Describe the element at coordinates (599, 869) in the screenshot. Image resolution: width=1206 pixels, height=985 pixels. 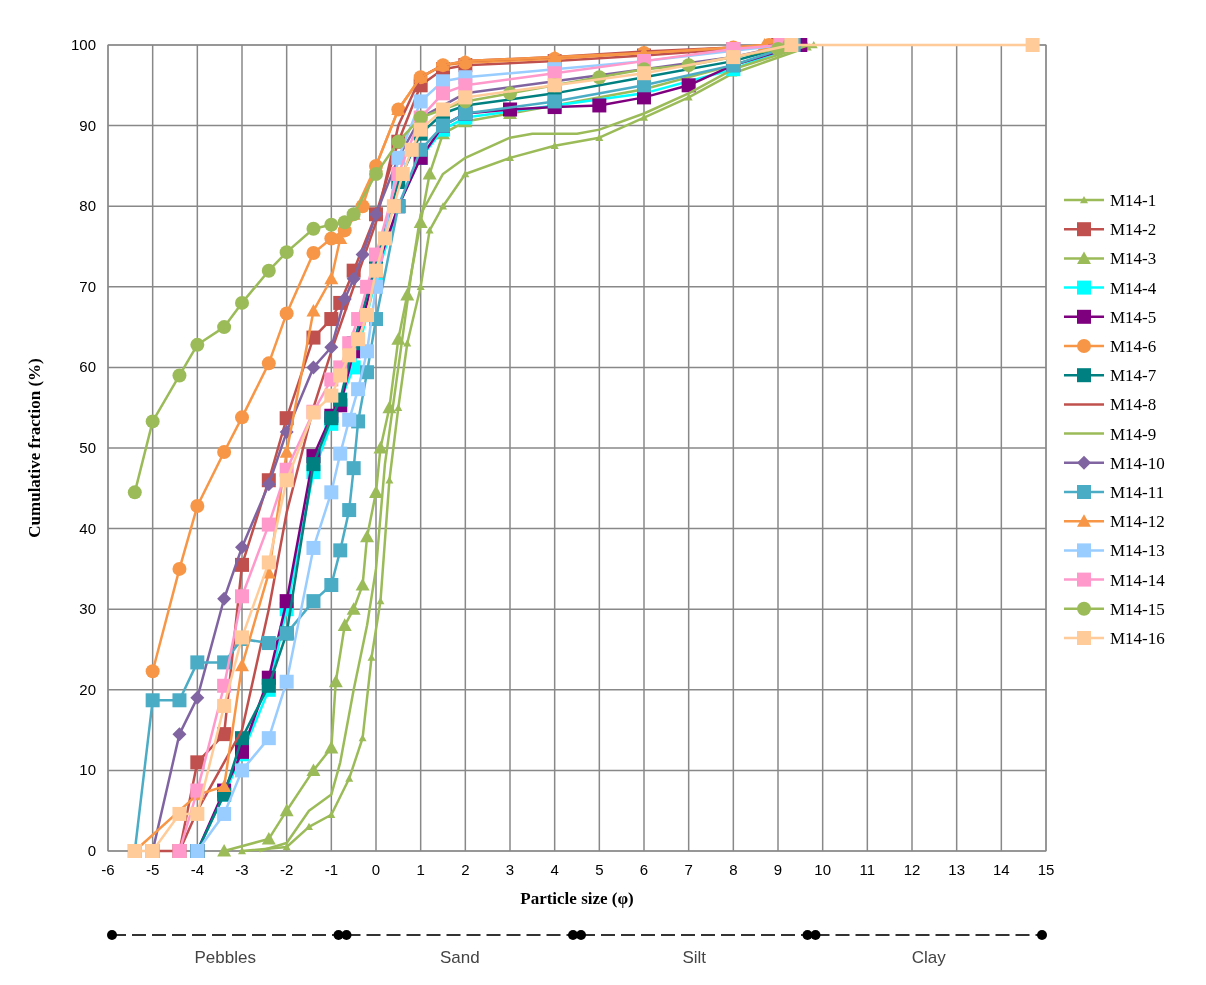
I see `x-tick-label: 5` at that location.